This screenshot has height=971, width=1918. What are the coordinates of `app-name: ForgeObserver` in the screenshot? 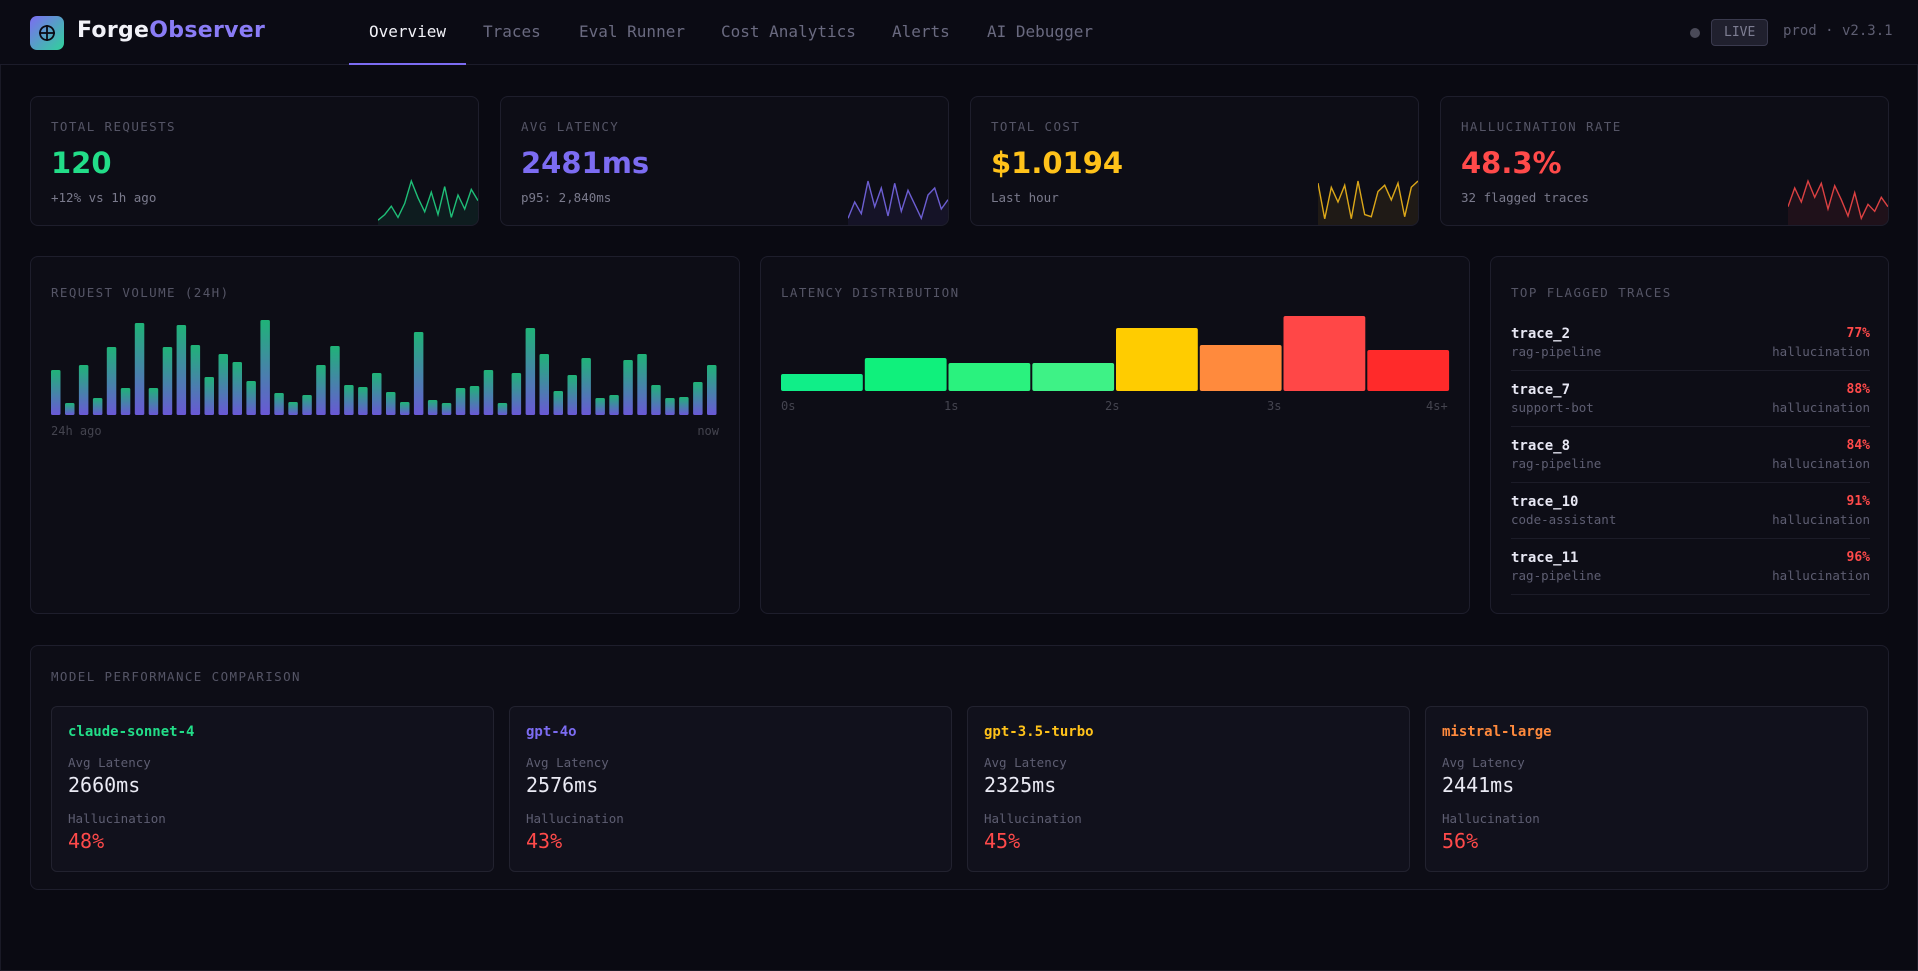 It's located at (171, 30).